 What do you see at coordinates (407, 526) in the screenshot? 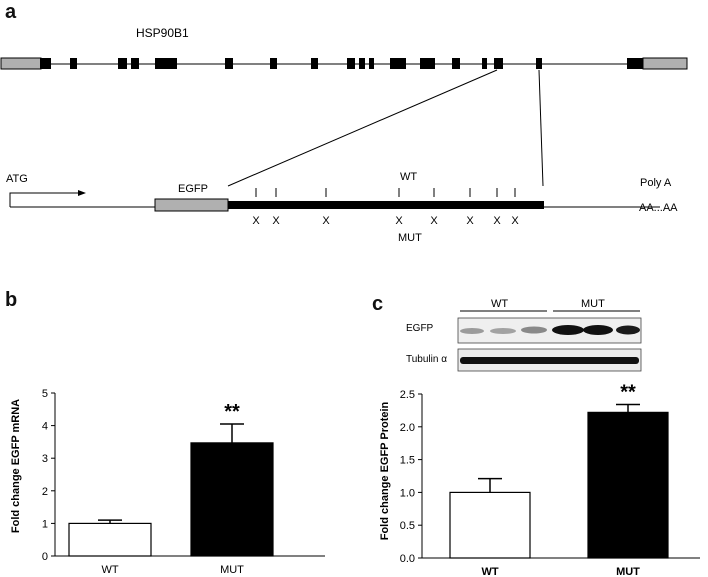
I see `y-tick-label: 0.5` at bounding box center [407, 526].